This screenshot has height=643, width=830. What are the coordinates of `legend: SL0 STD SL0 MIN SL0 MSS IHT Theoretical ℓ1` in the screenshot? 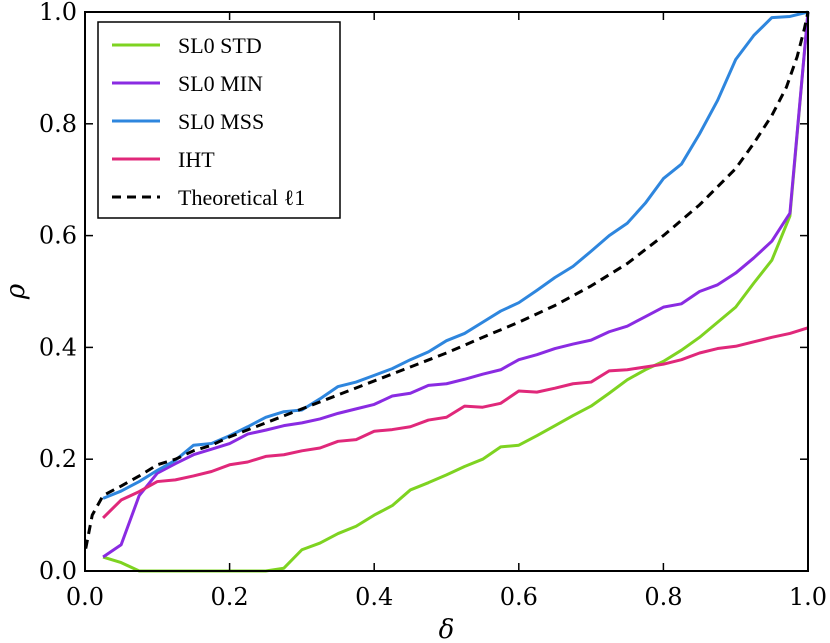 It's located at (219, 120).